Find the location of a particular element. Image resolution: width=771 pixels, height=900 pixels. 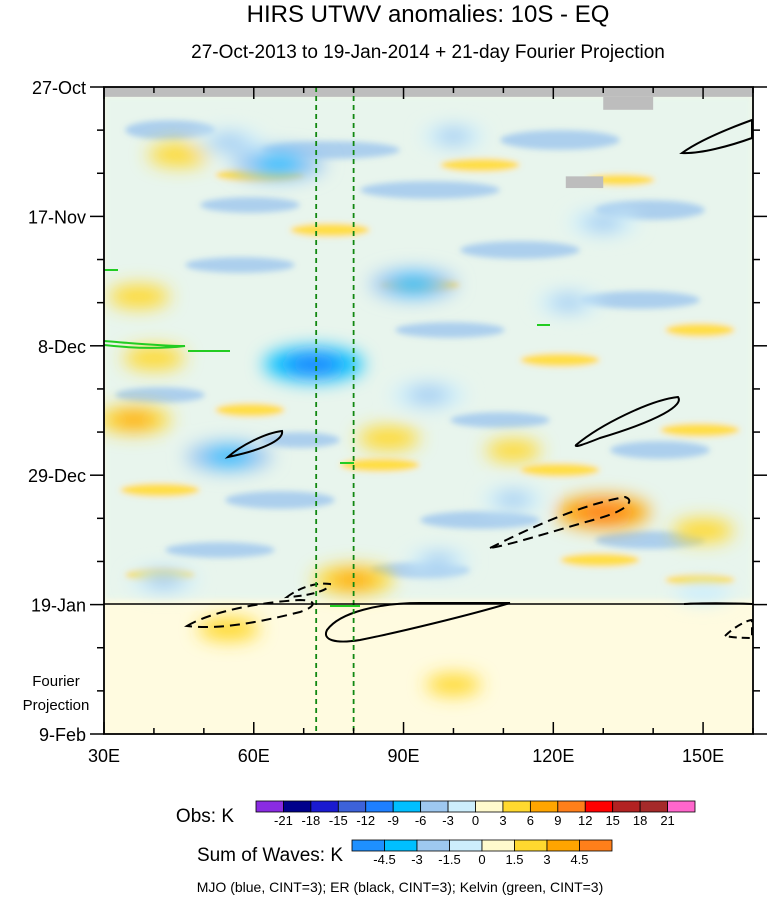

colorbar-tick-label: 18 is located at coordinates (640, 820).